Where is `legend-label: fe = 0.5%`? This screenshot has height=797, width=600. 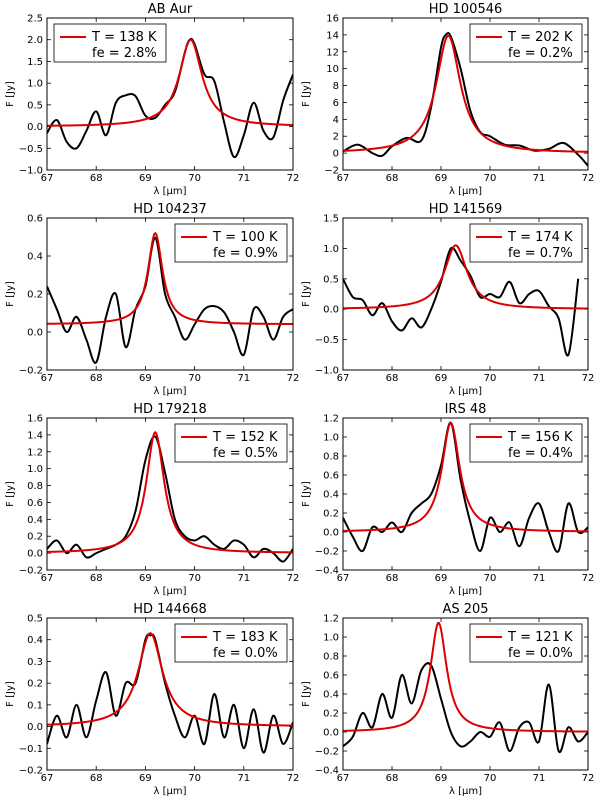 legend-label: fe = 0.5% is located at coordinates (245, 453).